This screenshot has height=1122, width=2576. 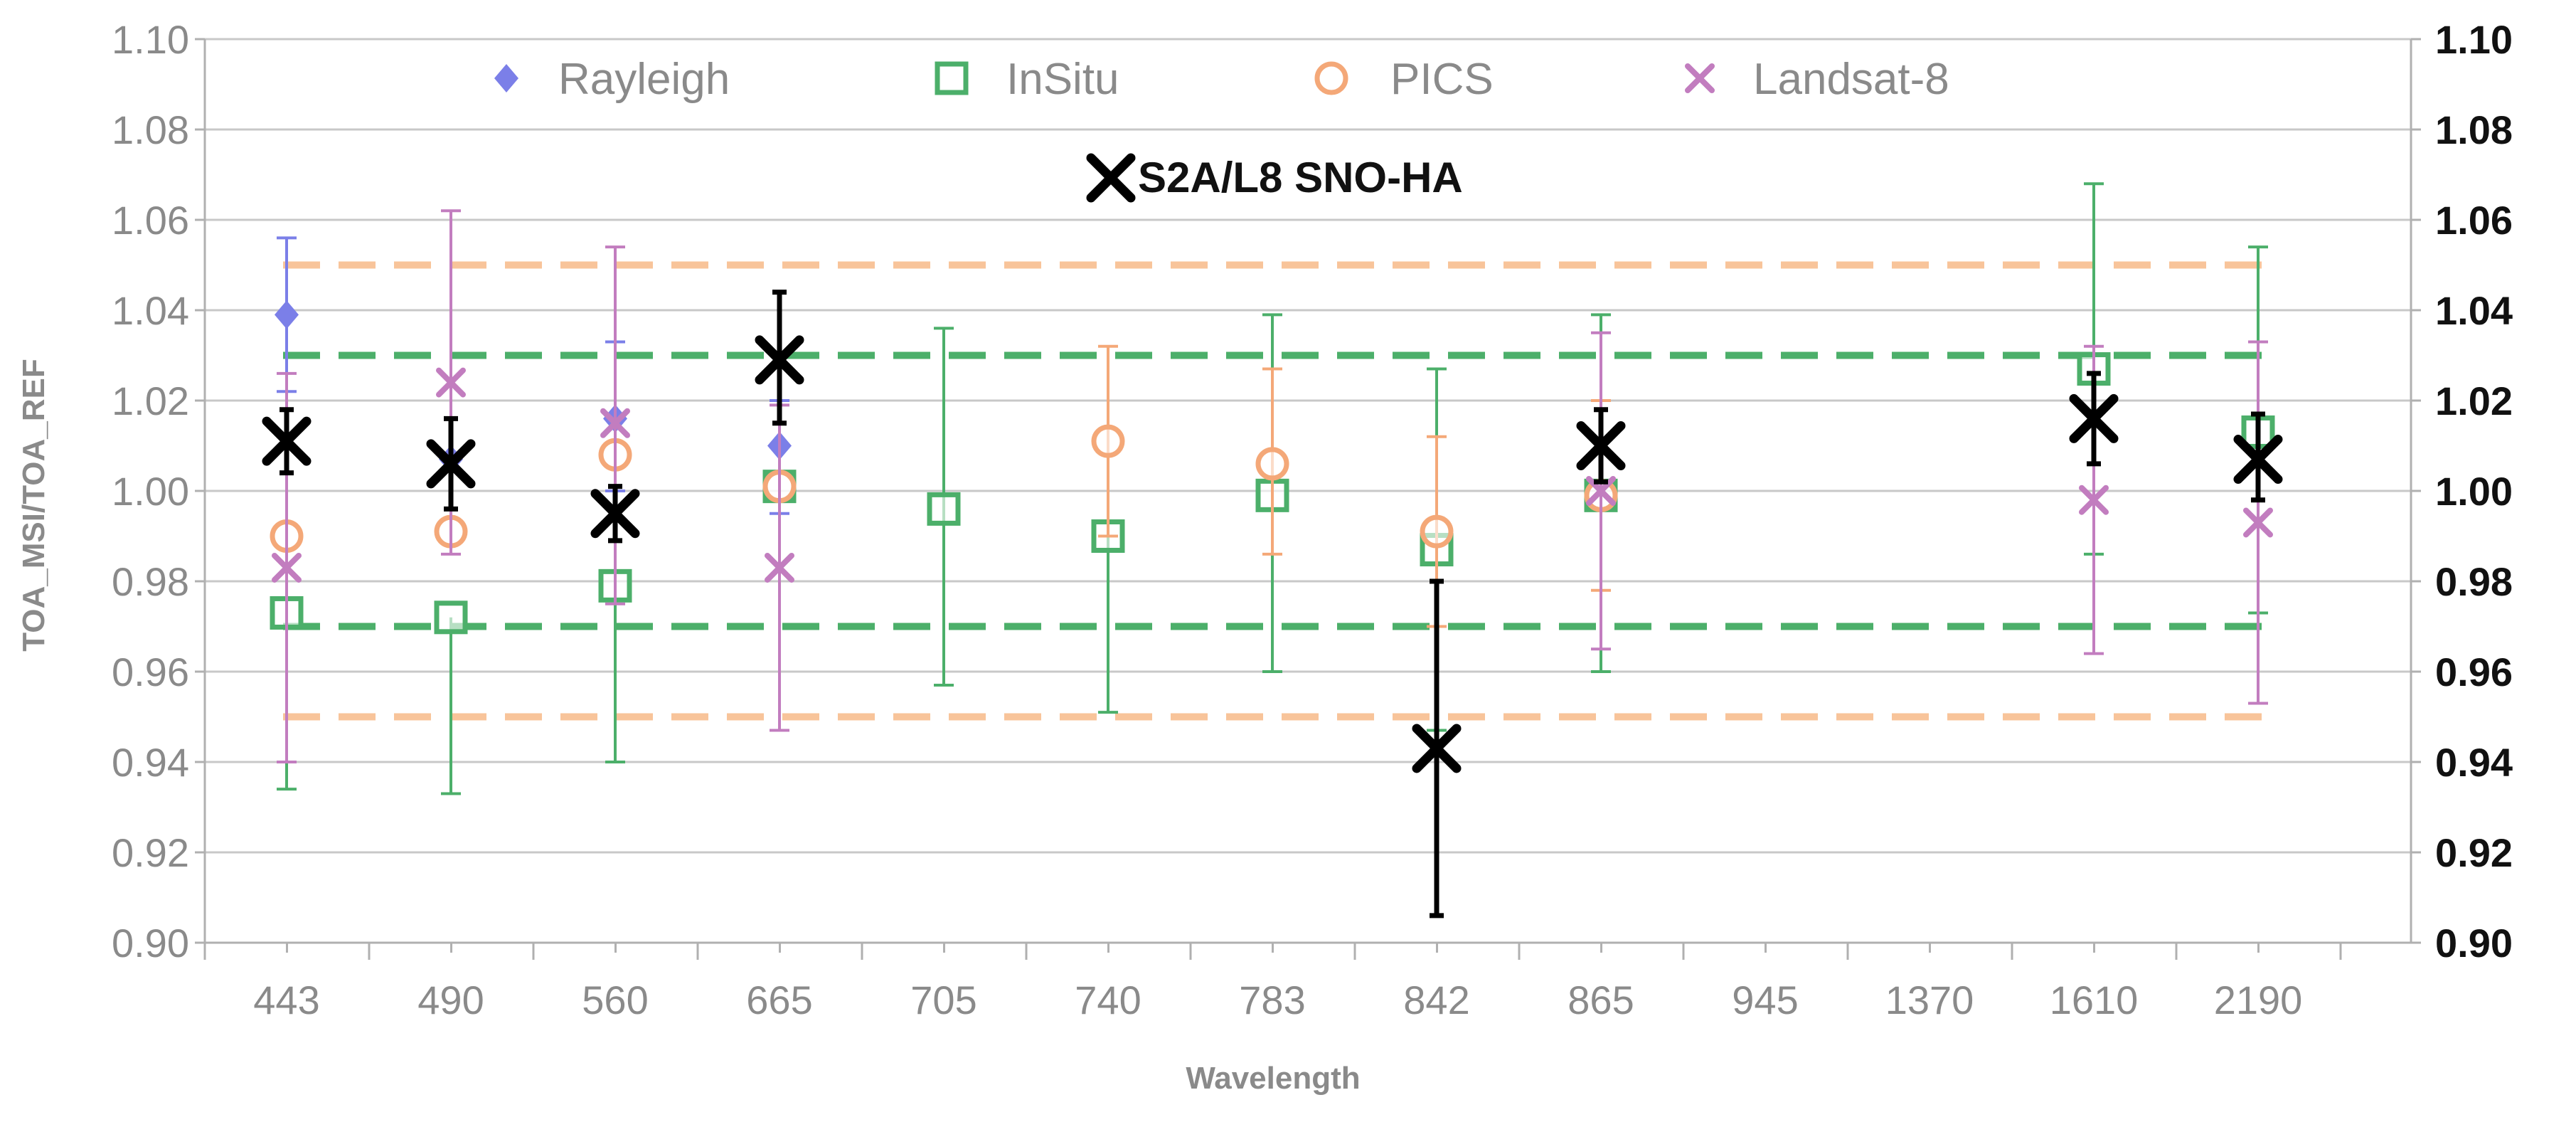 I want to click on legend-item: PICS, so click(x=1404, y=79).